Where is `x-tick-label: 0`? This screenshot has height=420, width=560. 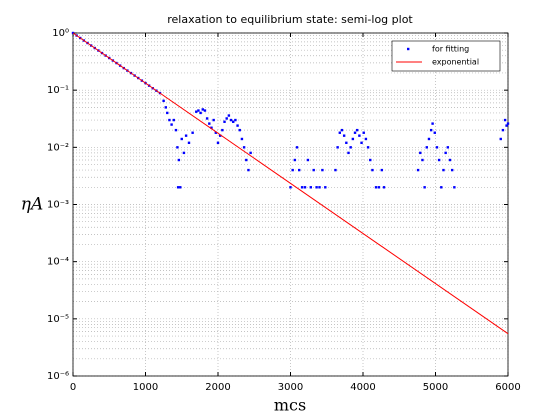 x-tick-label: 0 is located at coordinates (73, 387).